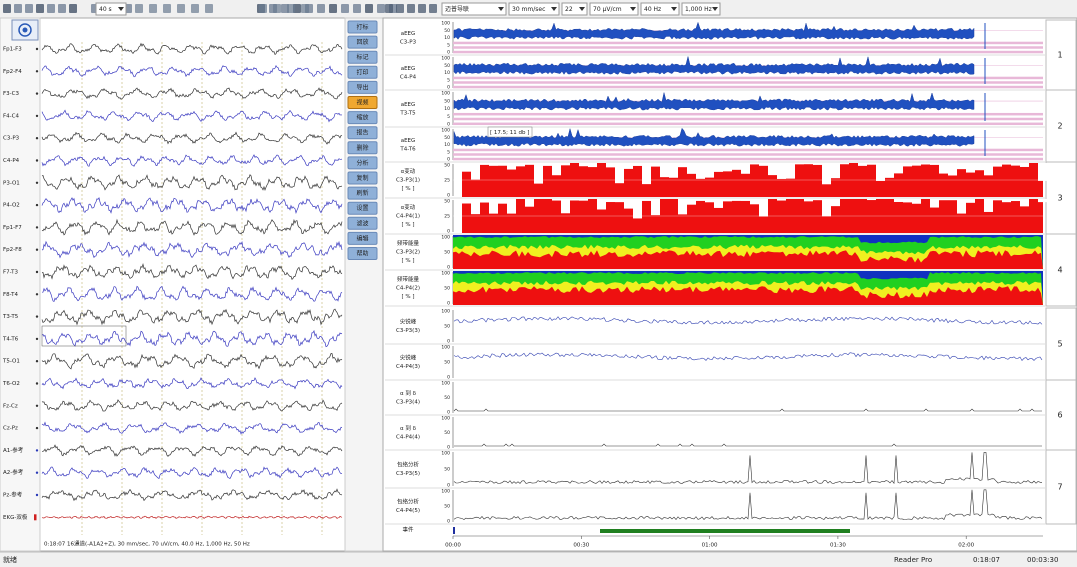  What do you see at coordinates (569, 9) in the screenshot?
I see `dropdown-value: 22` at bounding box center [569, 9].